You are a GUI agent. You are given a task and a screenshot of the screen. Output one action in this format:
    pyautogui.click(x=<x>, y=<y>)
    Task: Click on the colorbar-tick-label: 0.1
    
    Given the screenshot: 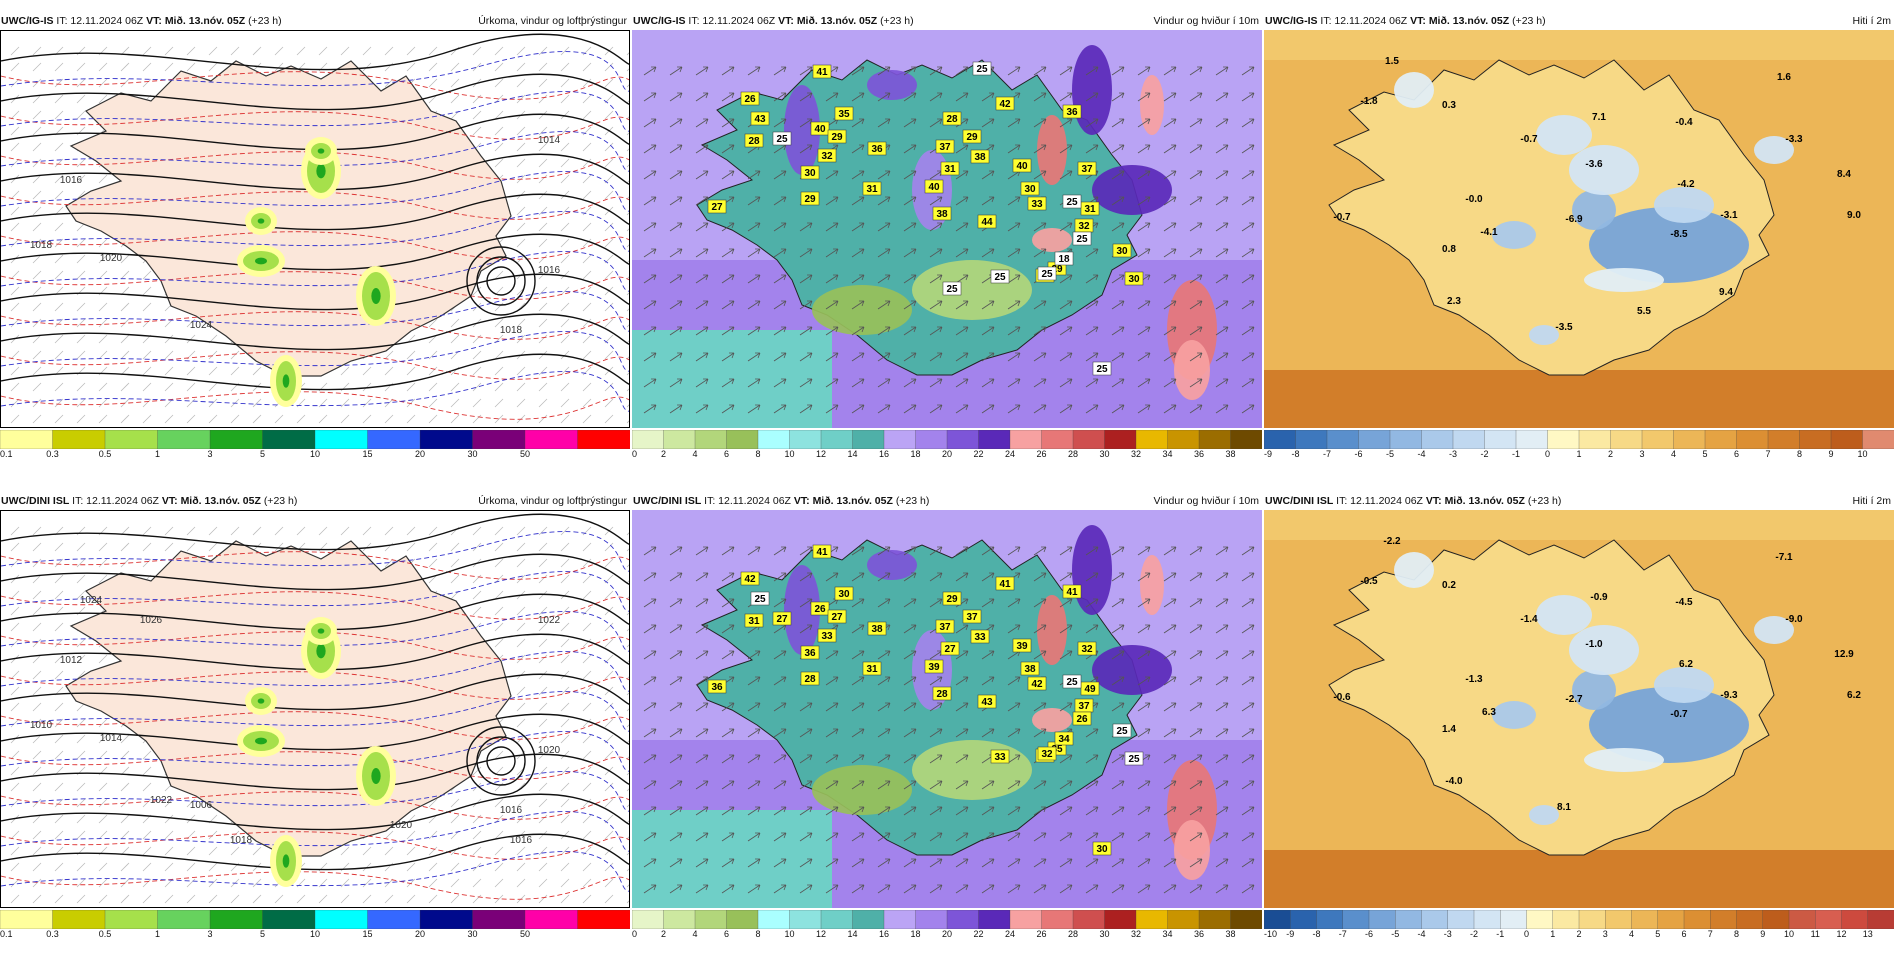 What is the action you would take?
    pyautogui.click(x=6, y=934)
    